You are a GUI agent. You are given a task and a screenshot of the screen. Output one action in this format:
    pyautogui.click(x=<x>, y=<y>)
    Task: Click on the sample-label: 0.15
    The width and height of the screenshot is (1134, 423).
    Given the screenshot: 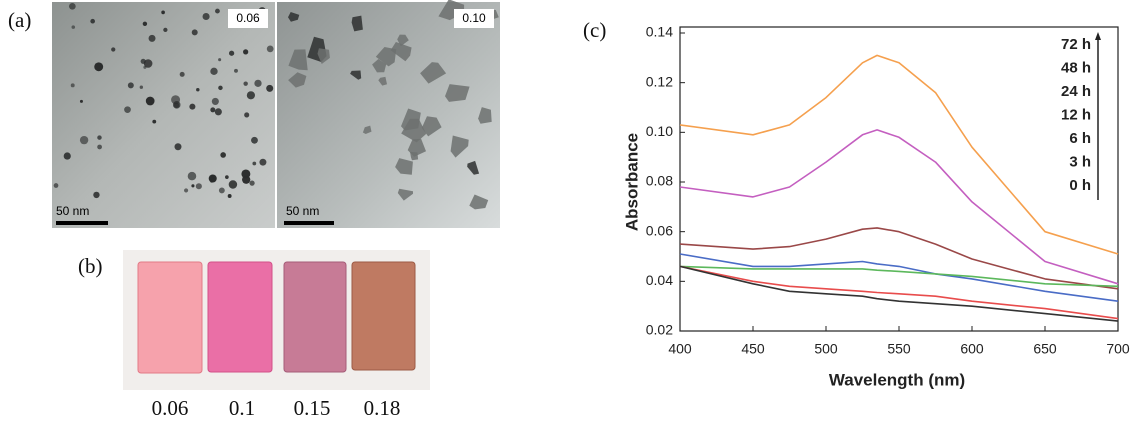 What is the action you would take?
    pyautogui.click(x=312, y=408)
    